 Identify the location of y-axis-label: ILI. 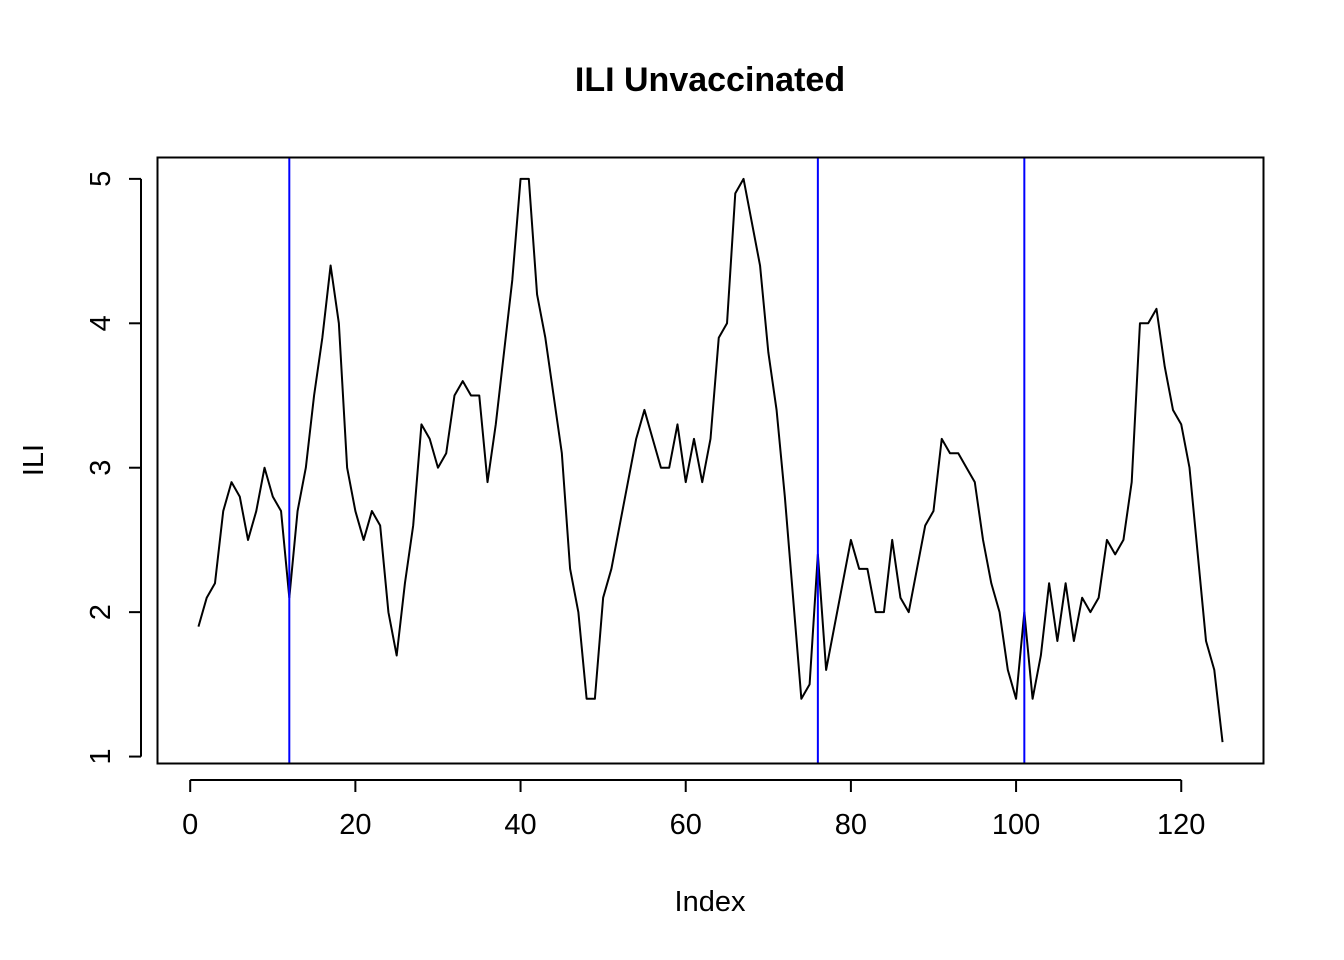
(34, 460).